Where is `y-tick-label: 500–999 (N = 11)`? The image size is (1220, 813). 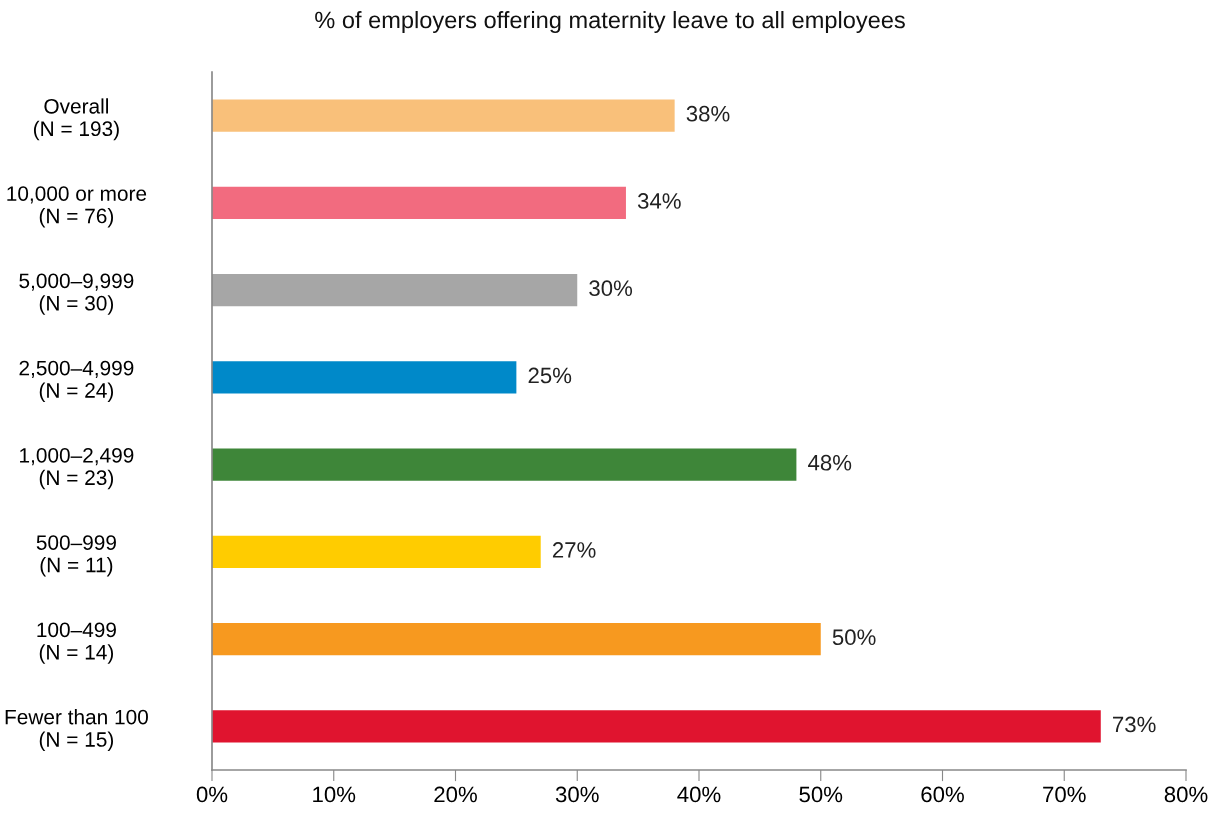
y-tick-label: 500–999 (N = 11) is located at coordinates (76, 556).